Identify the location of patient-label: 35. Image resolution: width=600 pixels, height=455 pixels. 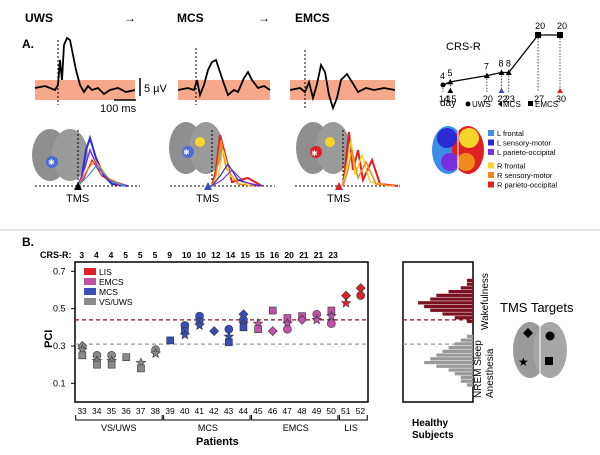
(112, 411).